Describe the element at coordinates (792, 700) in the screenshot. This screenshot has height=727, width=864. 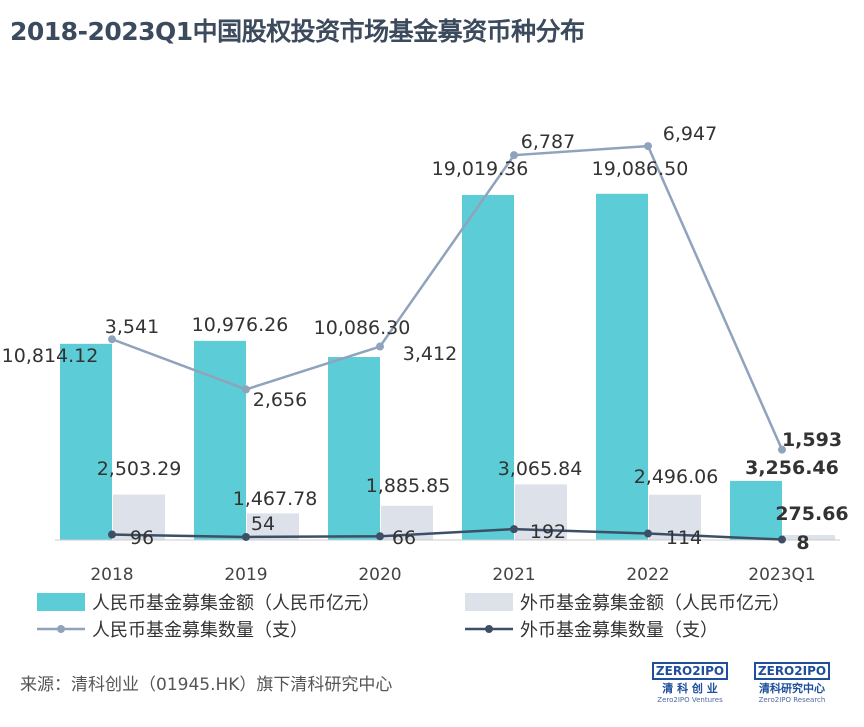
I see `logo-en: Zero2IPO Research` at that location.